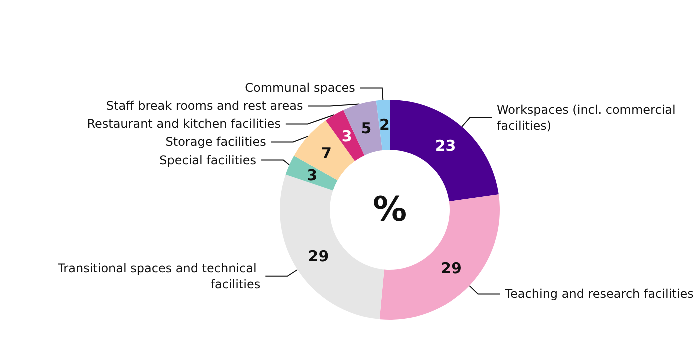 This screenshot has width=700, height=343. What do you see at coordinates (445, 145) in the screenshot?
I see `data-label: 23` at bounding box center [445, 145].